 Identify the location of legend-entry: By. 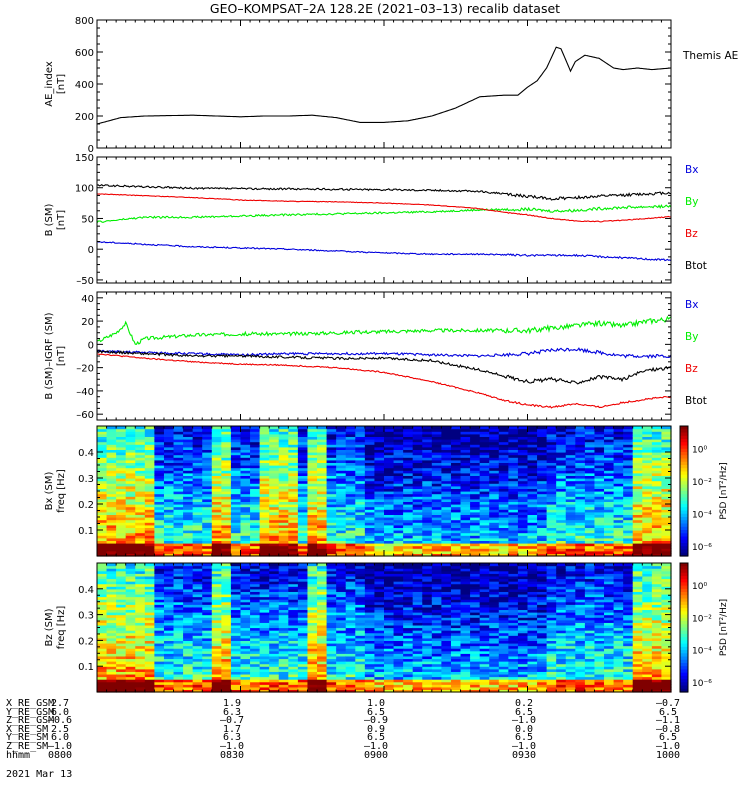
(691, 337).